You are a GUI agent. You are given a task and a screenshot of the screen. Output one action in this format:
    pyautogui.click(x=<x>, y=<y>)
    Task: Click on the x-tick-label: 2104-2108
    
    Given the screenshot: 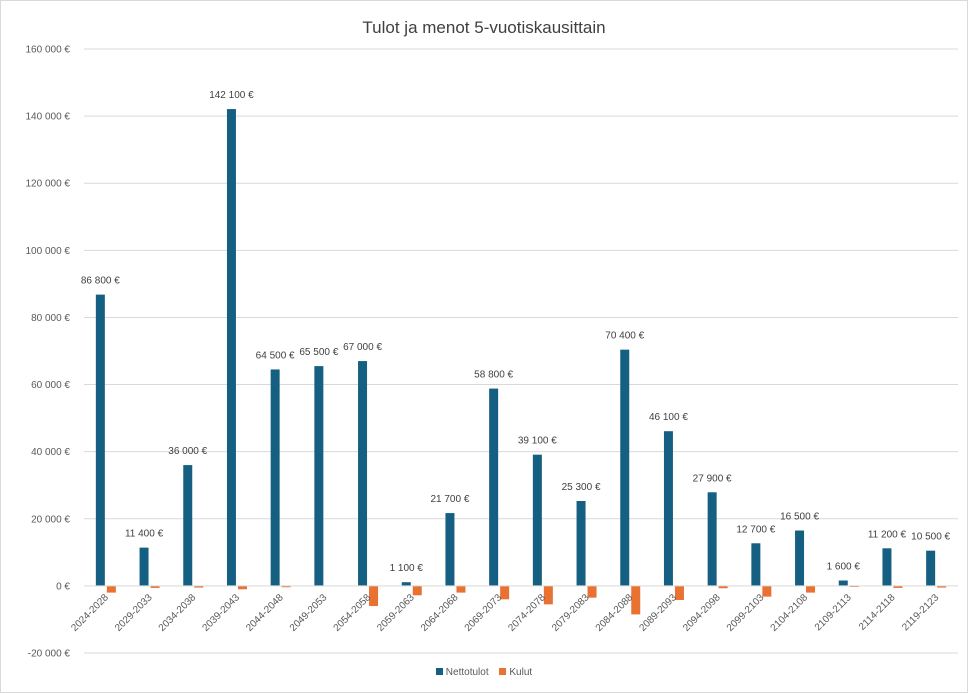 What is the action you would take?
    pyautogui.click(x=790, y=613)
    